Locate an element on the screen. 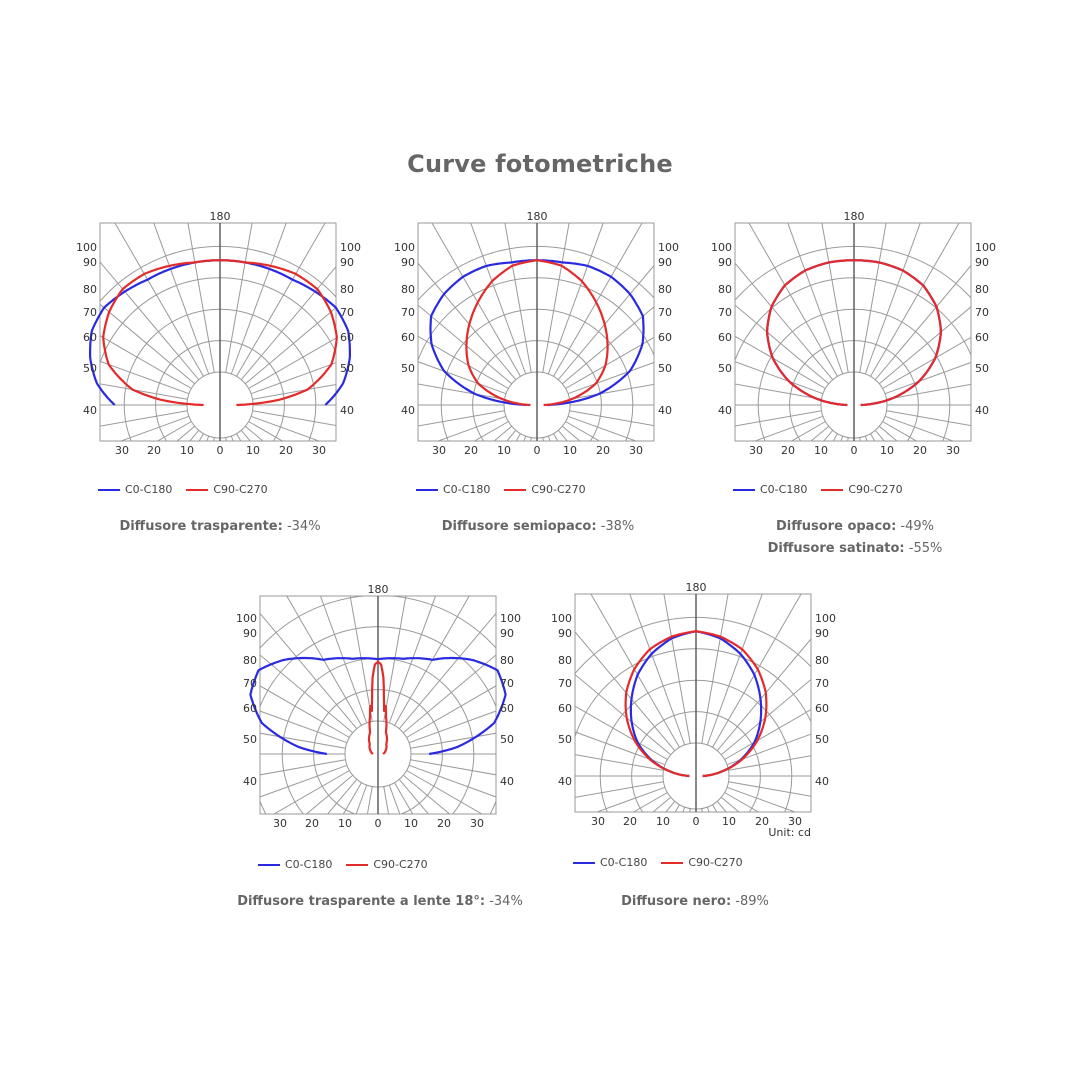 Image resolution: width=1080 pixels, height=1080 pixels. chart-caption: Diffusore trasparente a lente 18°: -34% is located at coordinates (380, 901).